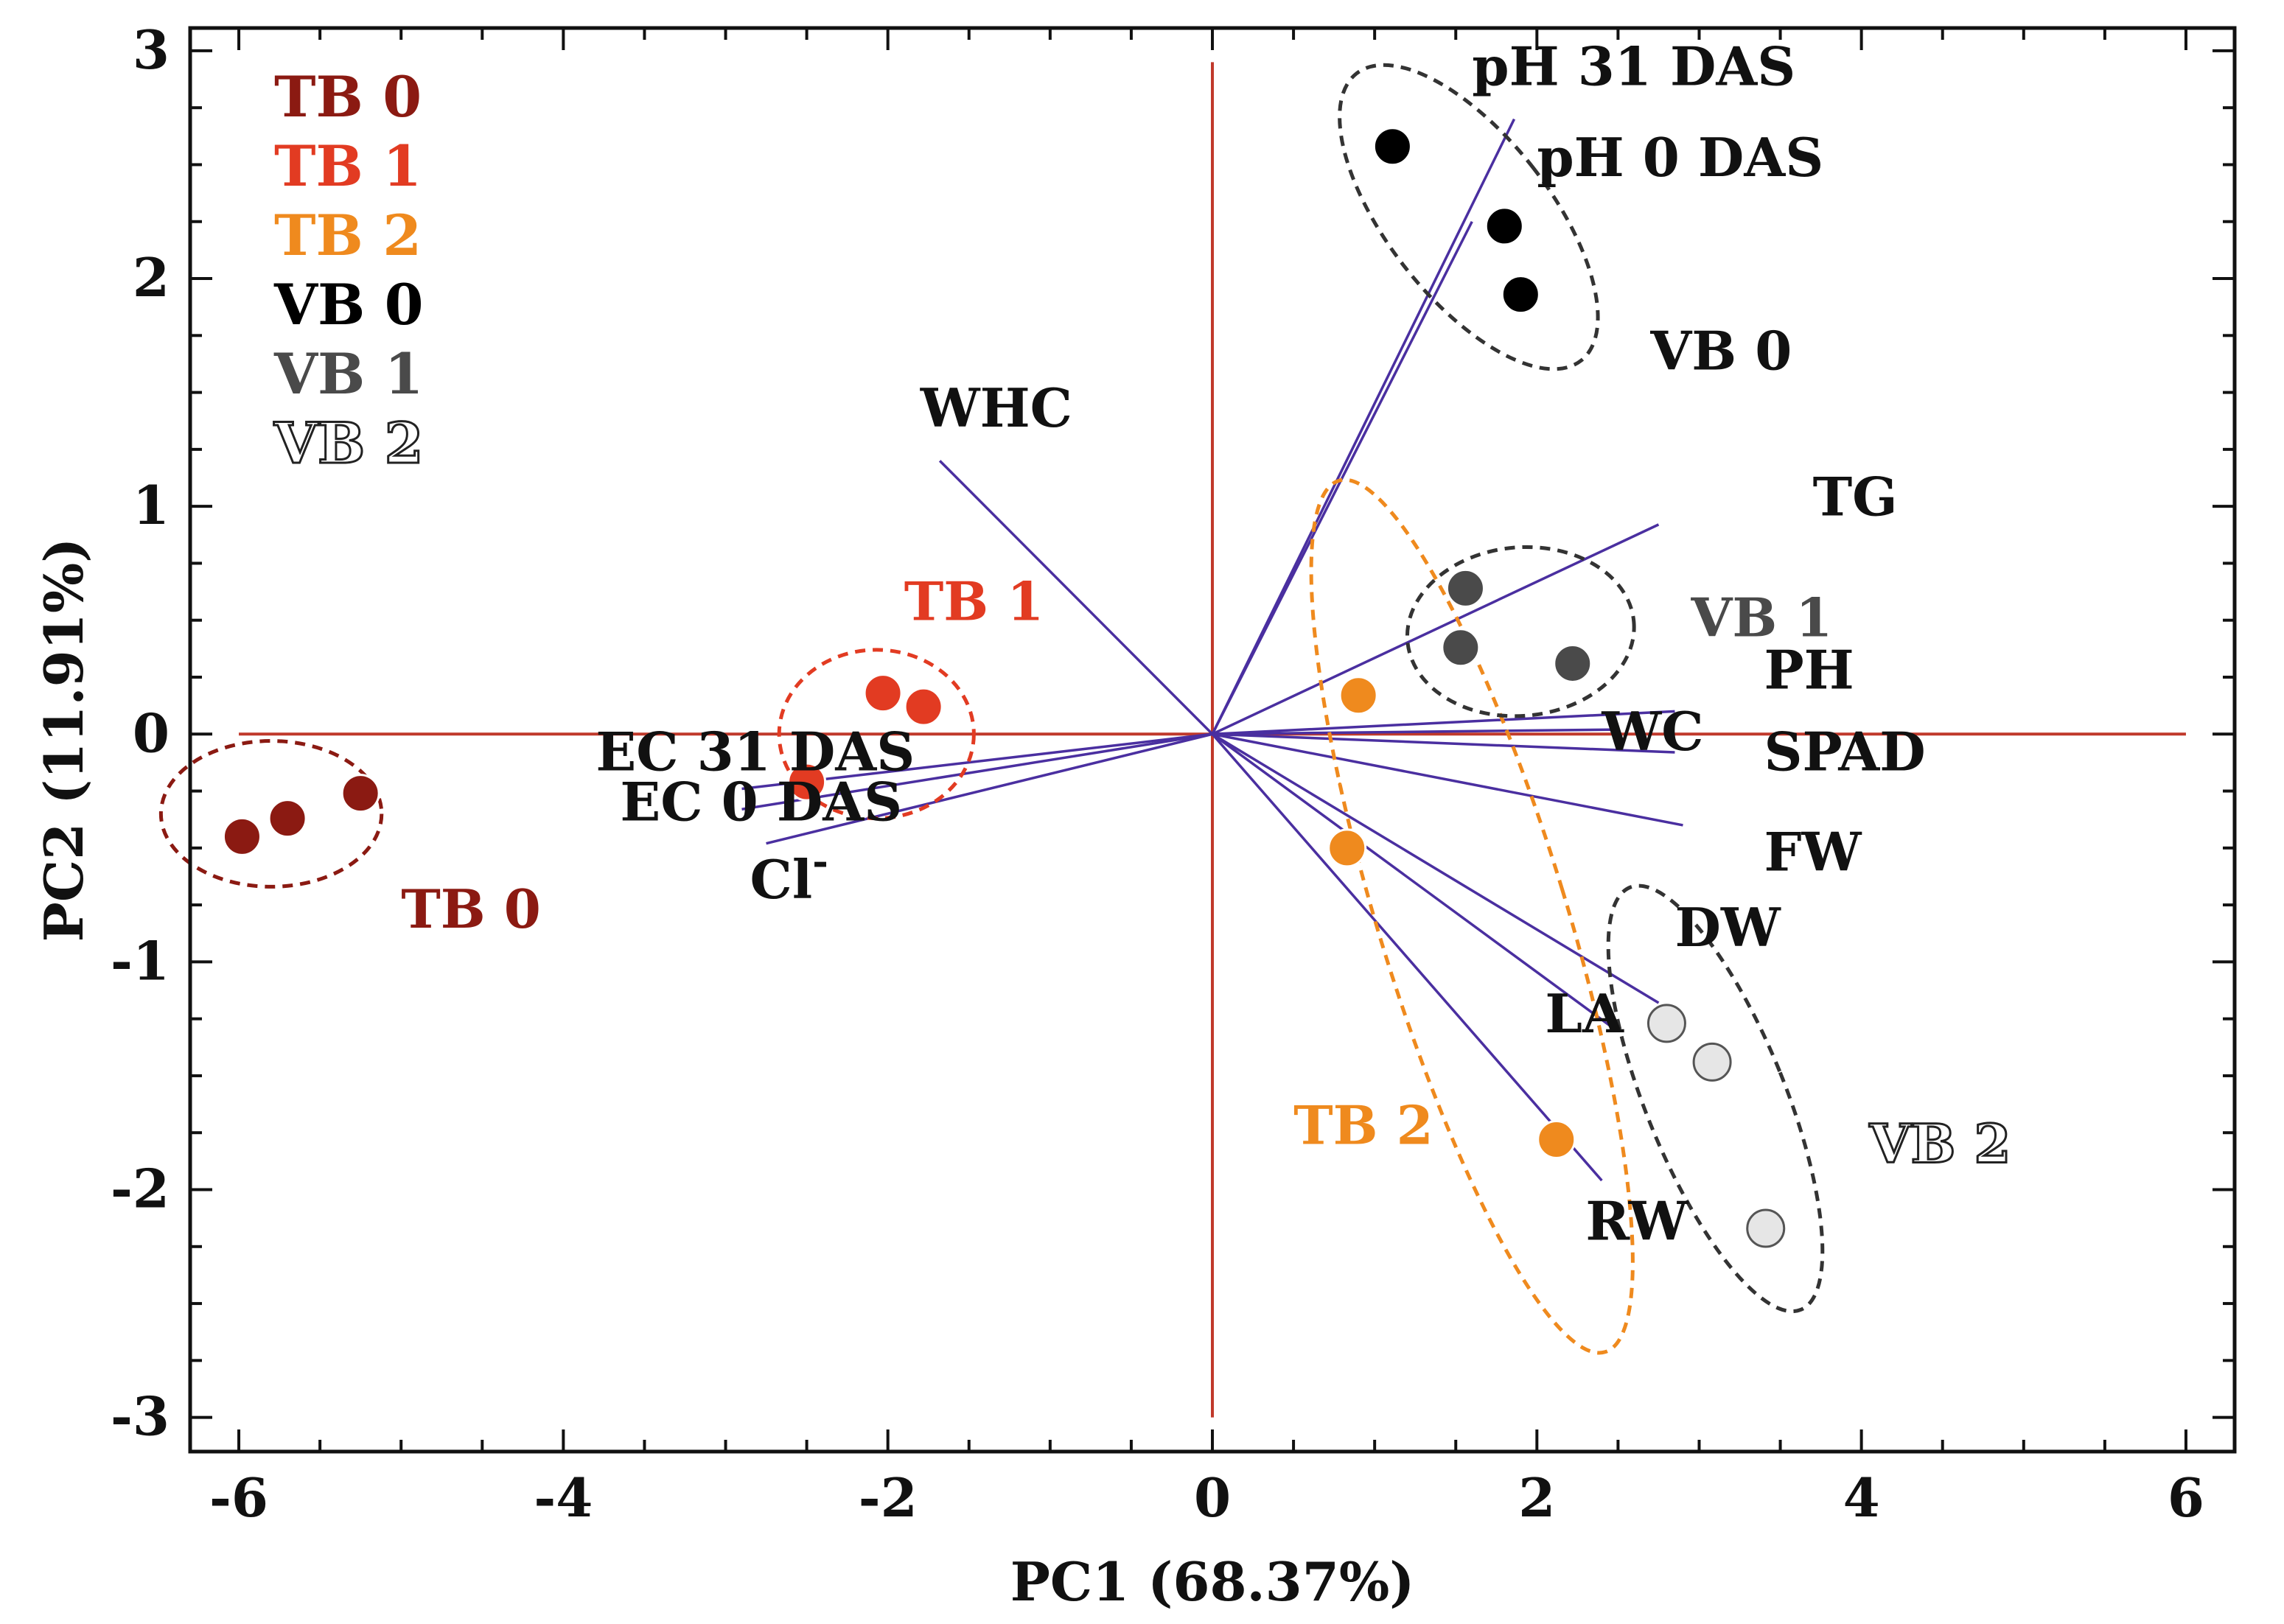  I want to click on group-label-vb-2: VB 2, so click(1940, 1143).